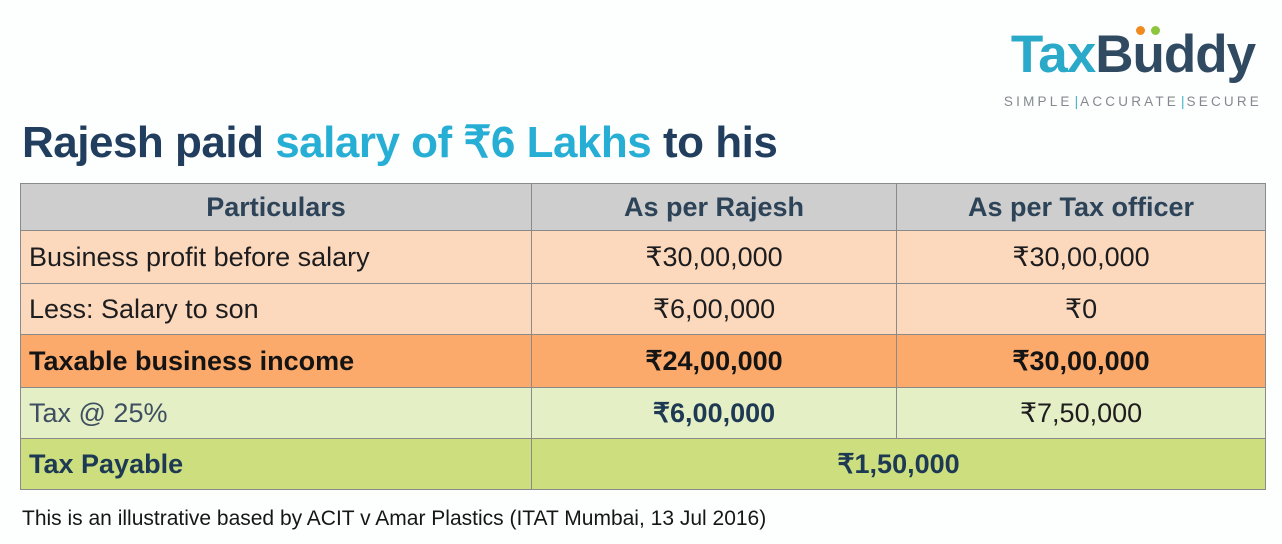 This screenshot has width=1282, height=544. Describe the element at coordinates (276, 309) in the screenshot. I see `row-salary-to-son-label: Less: Salary to son` at that location.